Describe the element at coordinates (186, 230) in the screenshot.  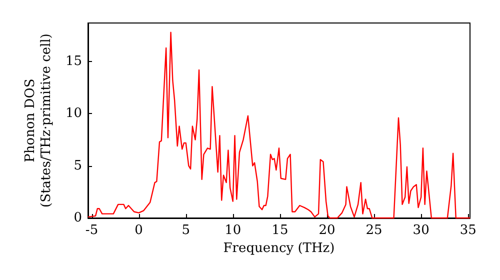
I see `x-tick-label: 5` at that location.